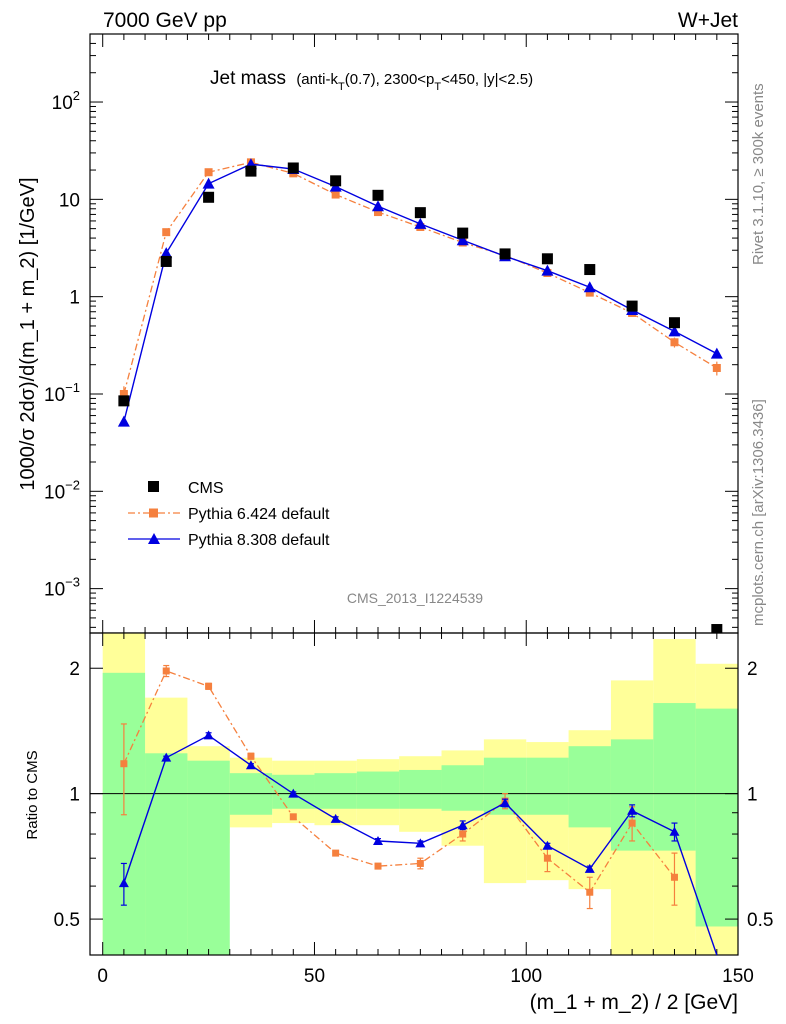  Describe the element at coordinates (259, 540) in the screenshot. I see `legend-label-pythia8: Pythia 8.308 default` at that location.